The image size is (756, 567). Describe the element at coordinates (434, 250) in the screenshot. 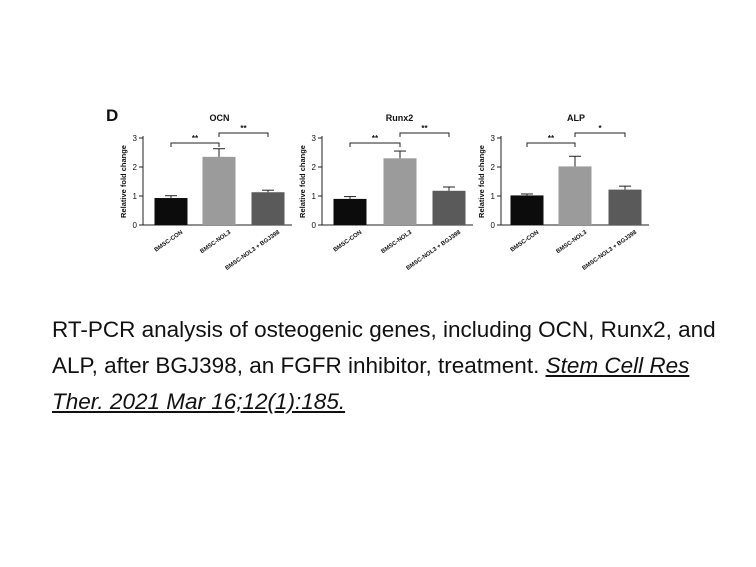

I see `chart-1-category-label-2: BMSC-NOL3 + BGJ398` at that location.